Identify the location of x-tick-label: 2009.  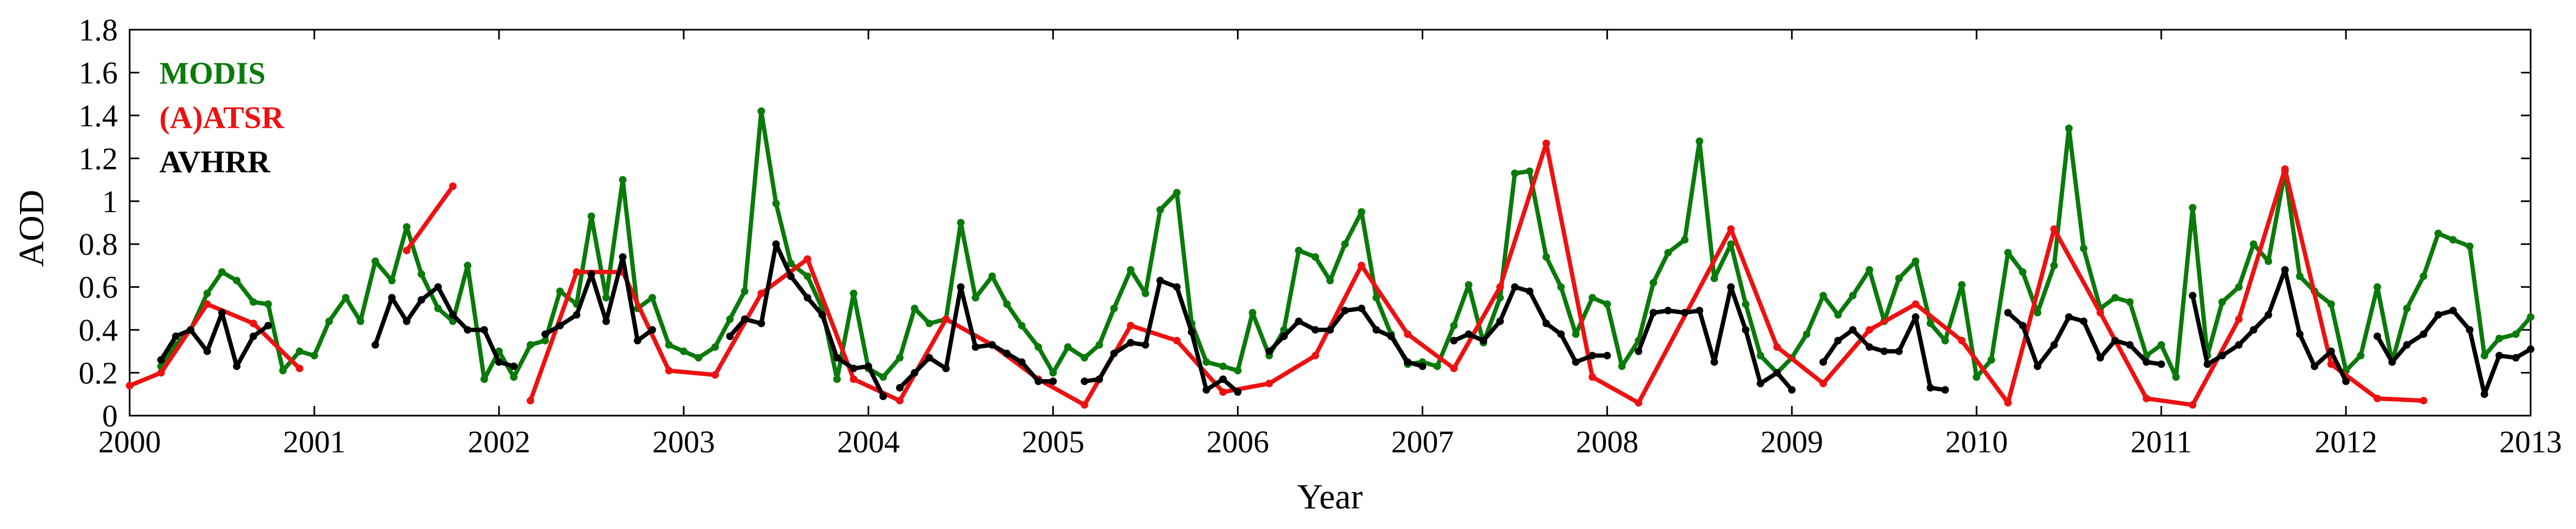
(1791, 441).